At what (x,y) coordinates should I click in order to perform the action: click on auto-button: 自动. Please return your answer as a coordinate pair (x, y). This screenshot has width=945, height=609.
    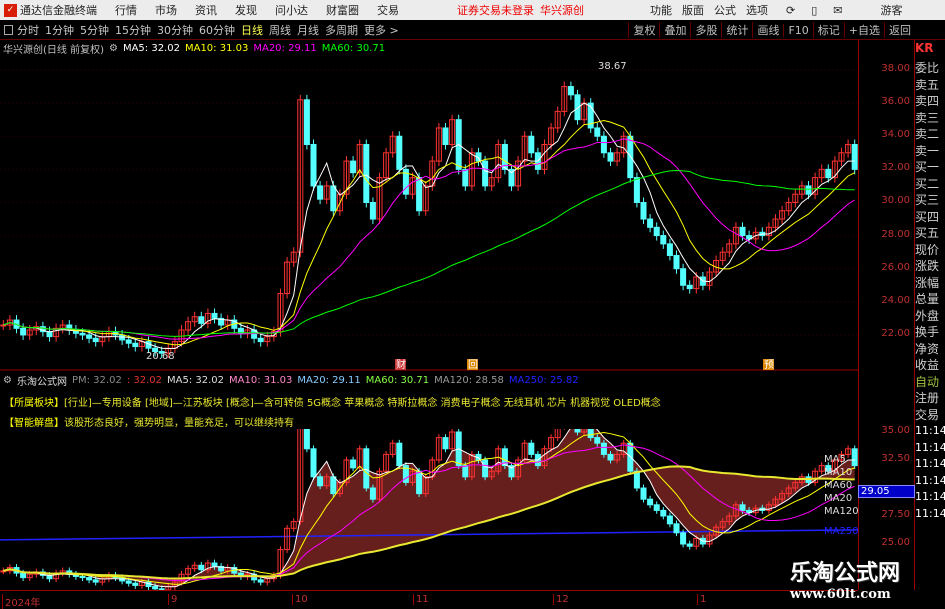
    Looking at the image, I should click on (927, 381).